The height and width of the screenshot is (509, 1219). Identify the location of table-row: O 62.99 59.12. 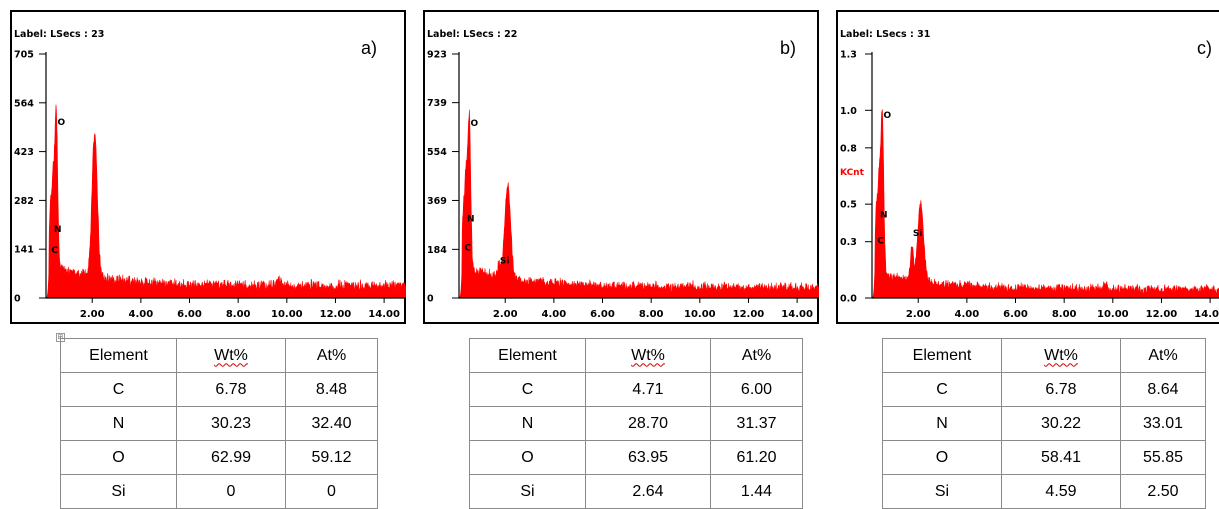
(219, 457).